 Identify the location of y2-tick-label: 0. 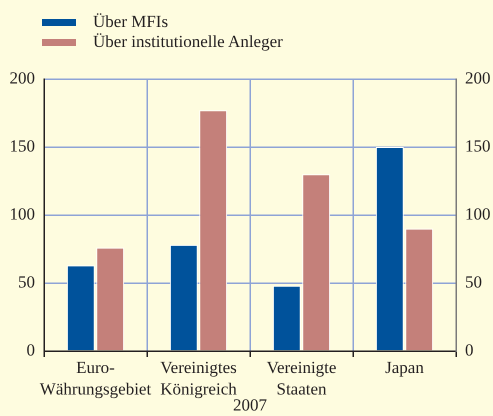
(469, 350).